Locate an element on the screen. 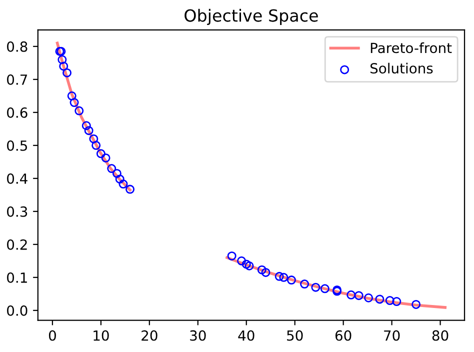  y-tick-label: 0.6 is located at coordinates (17, 112).